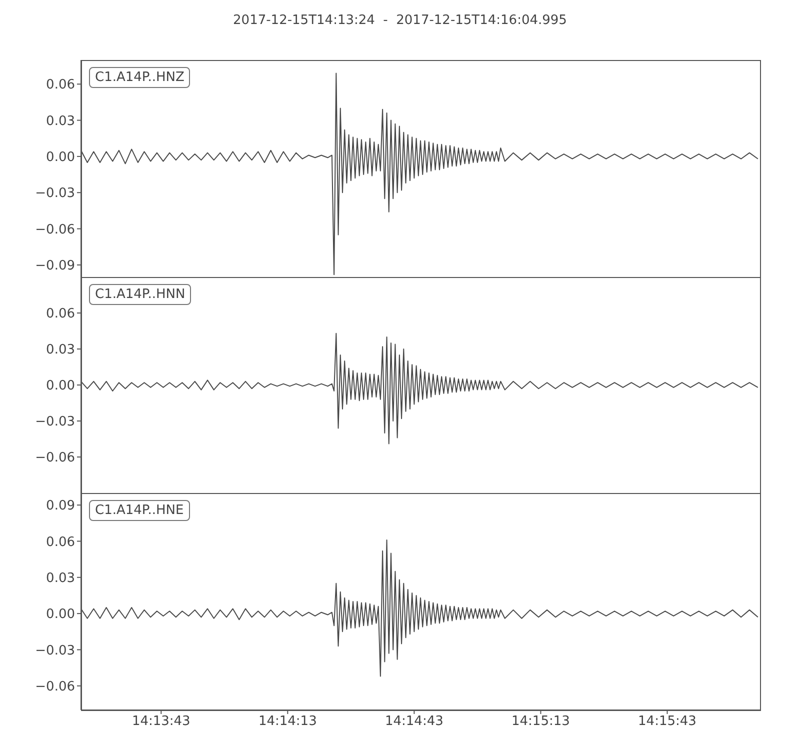  What do you see at coordinates (139, 77) in the screenshot?
I see `annotation: C1.A14P..HNZ` at bounding box center [139, 77].